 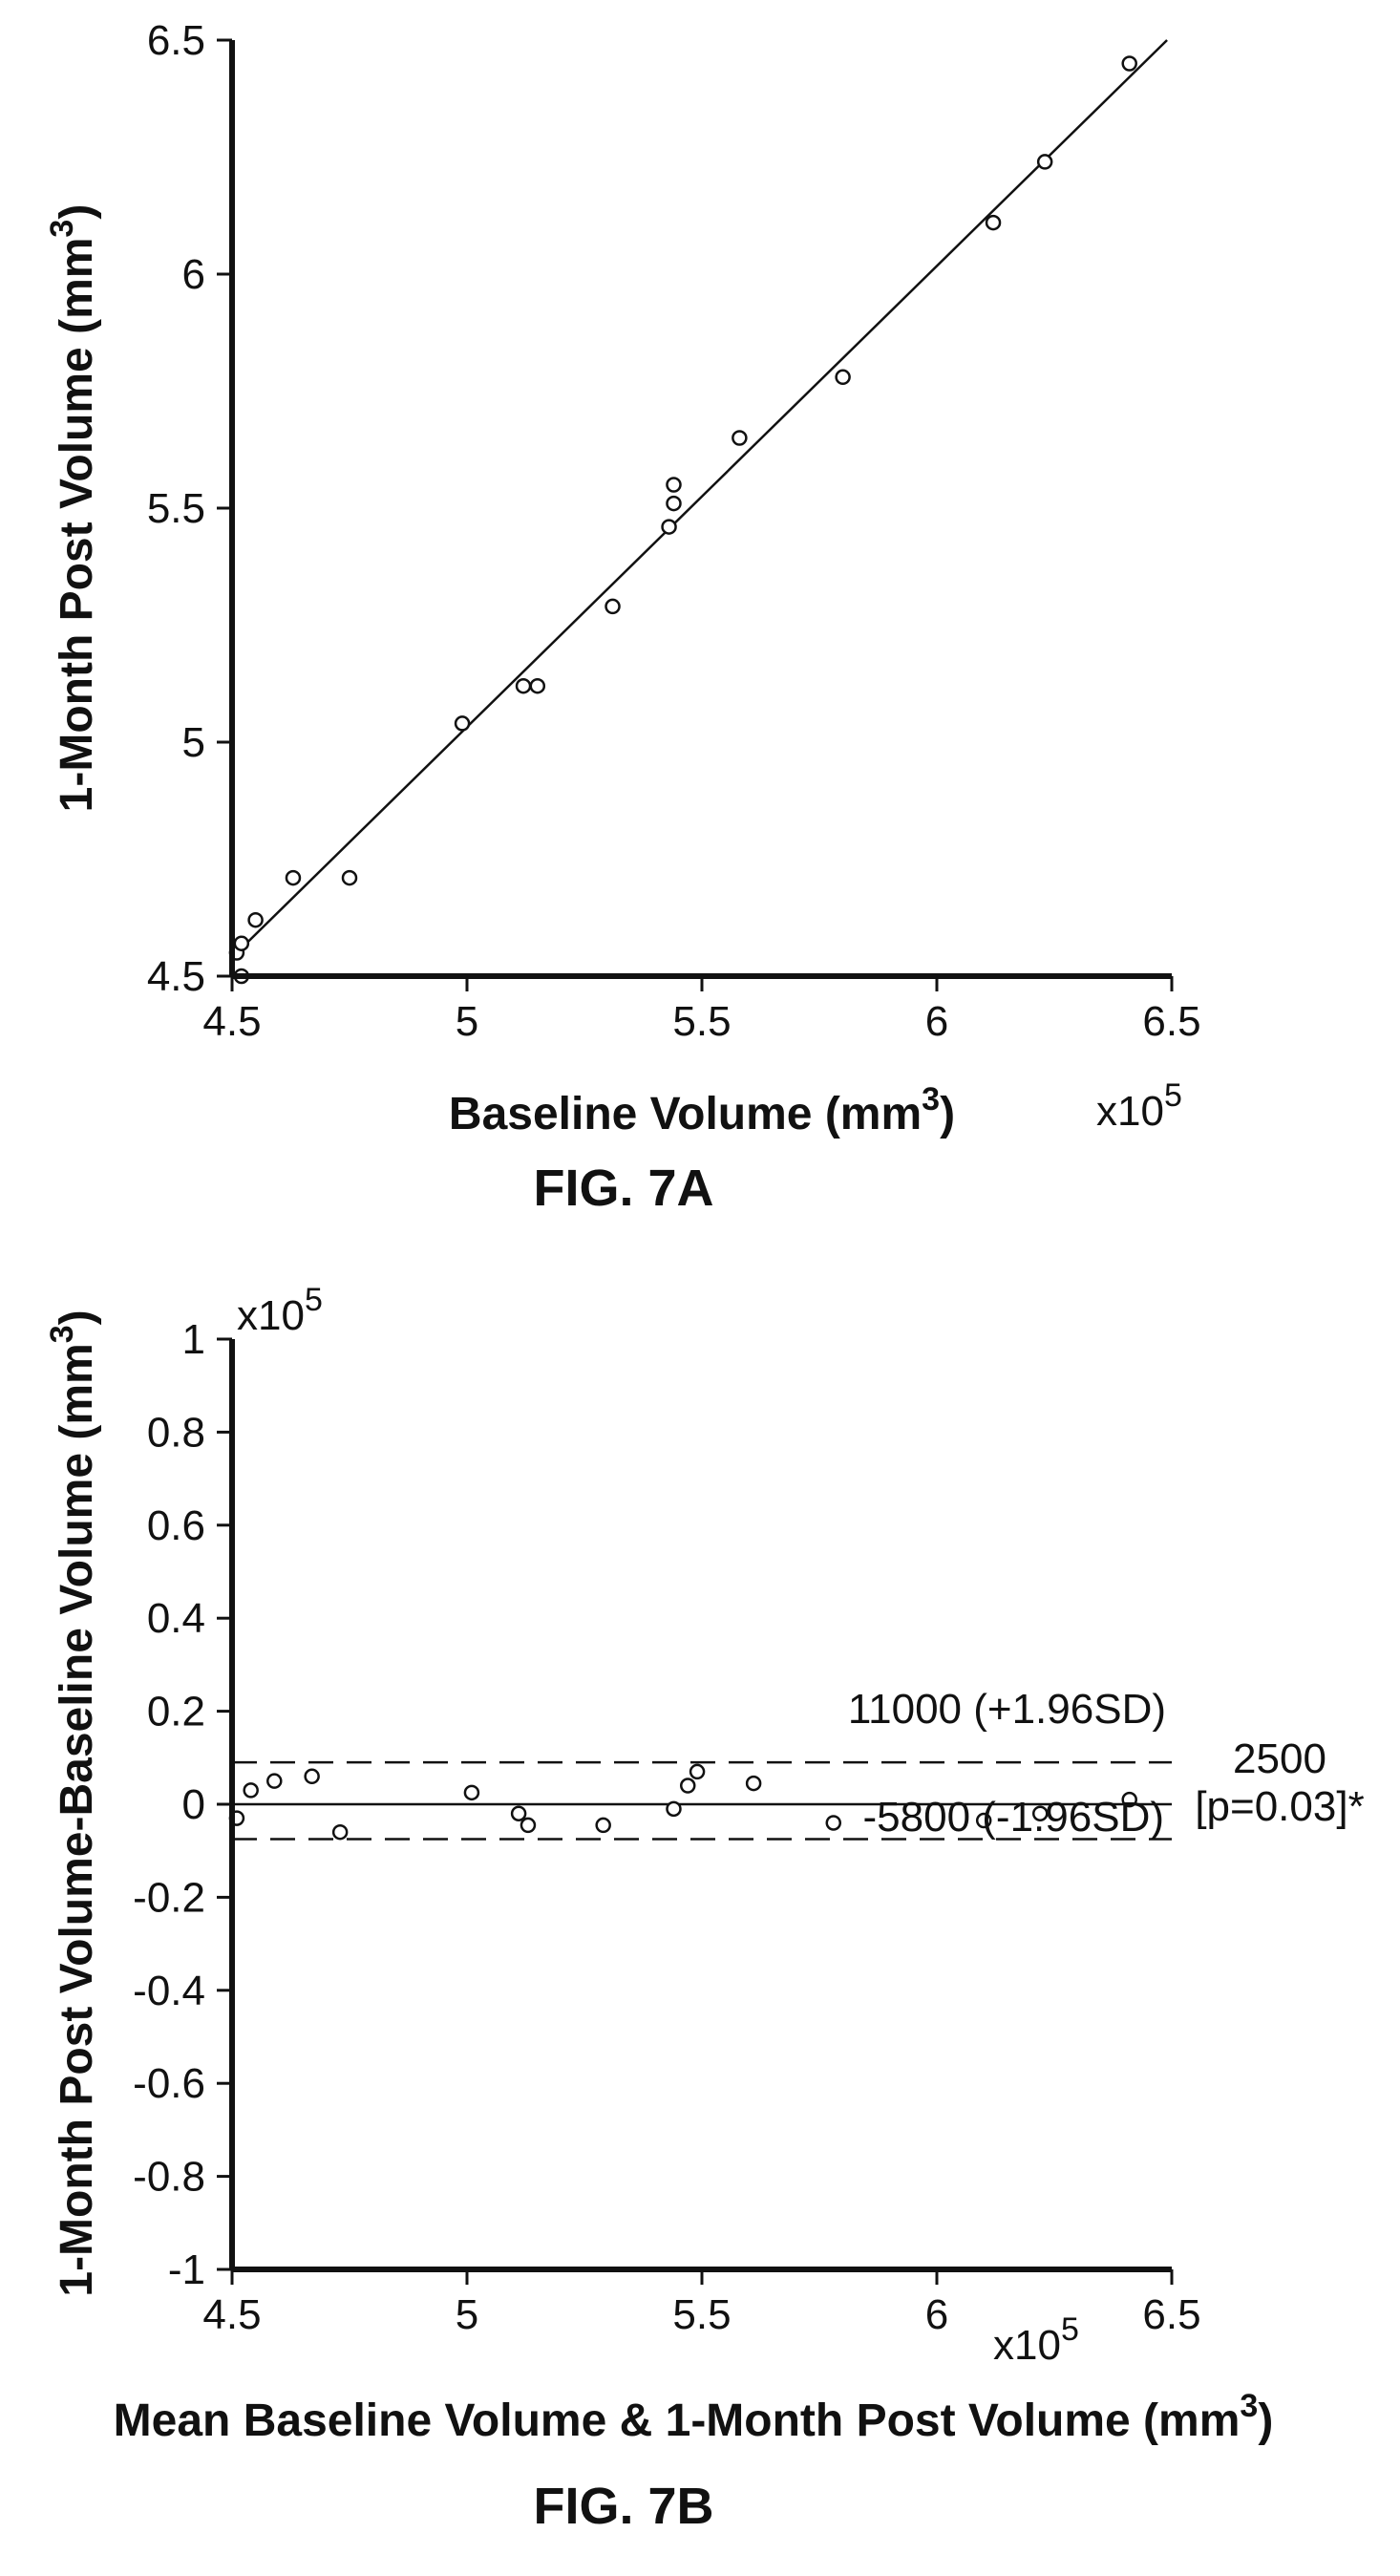 What do you see at coordinates (193, 1339) in the screenshot?
I see `chart-7b-y-tick-label: 1` at bounding box center [193, 1339].